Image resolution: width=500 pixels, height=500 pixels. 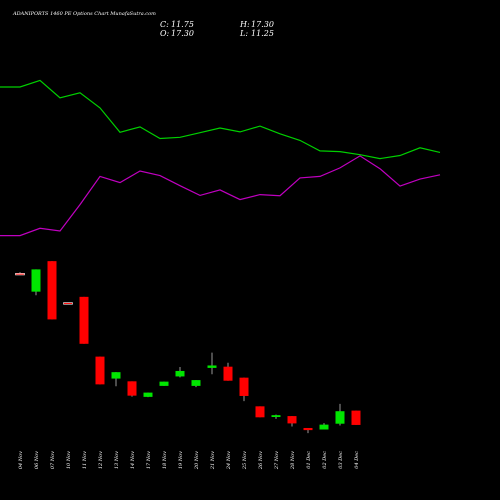 I want to click on x-tick-label: 18 Nov, so click(x=165, y=460).